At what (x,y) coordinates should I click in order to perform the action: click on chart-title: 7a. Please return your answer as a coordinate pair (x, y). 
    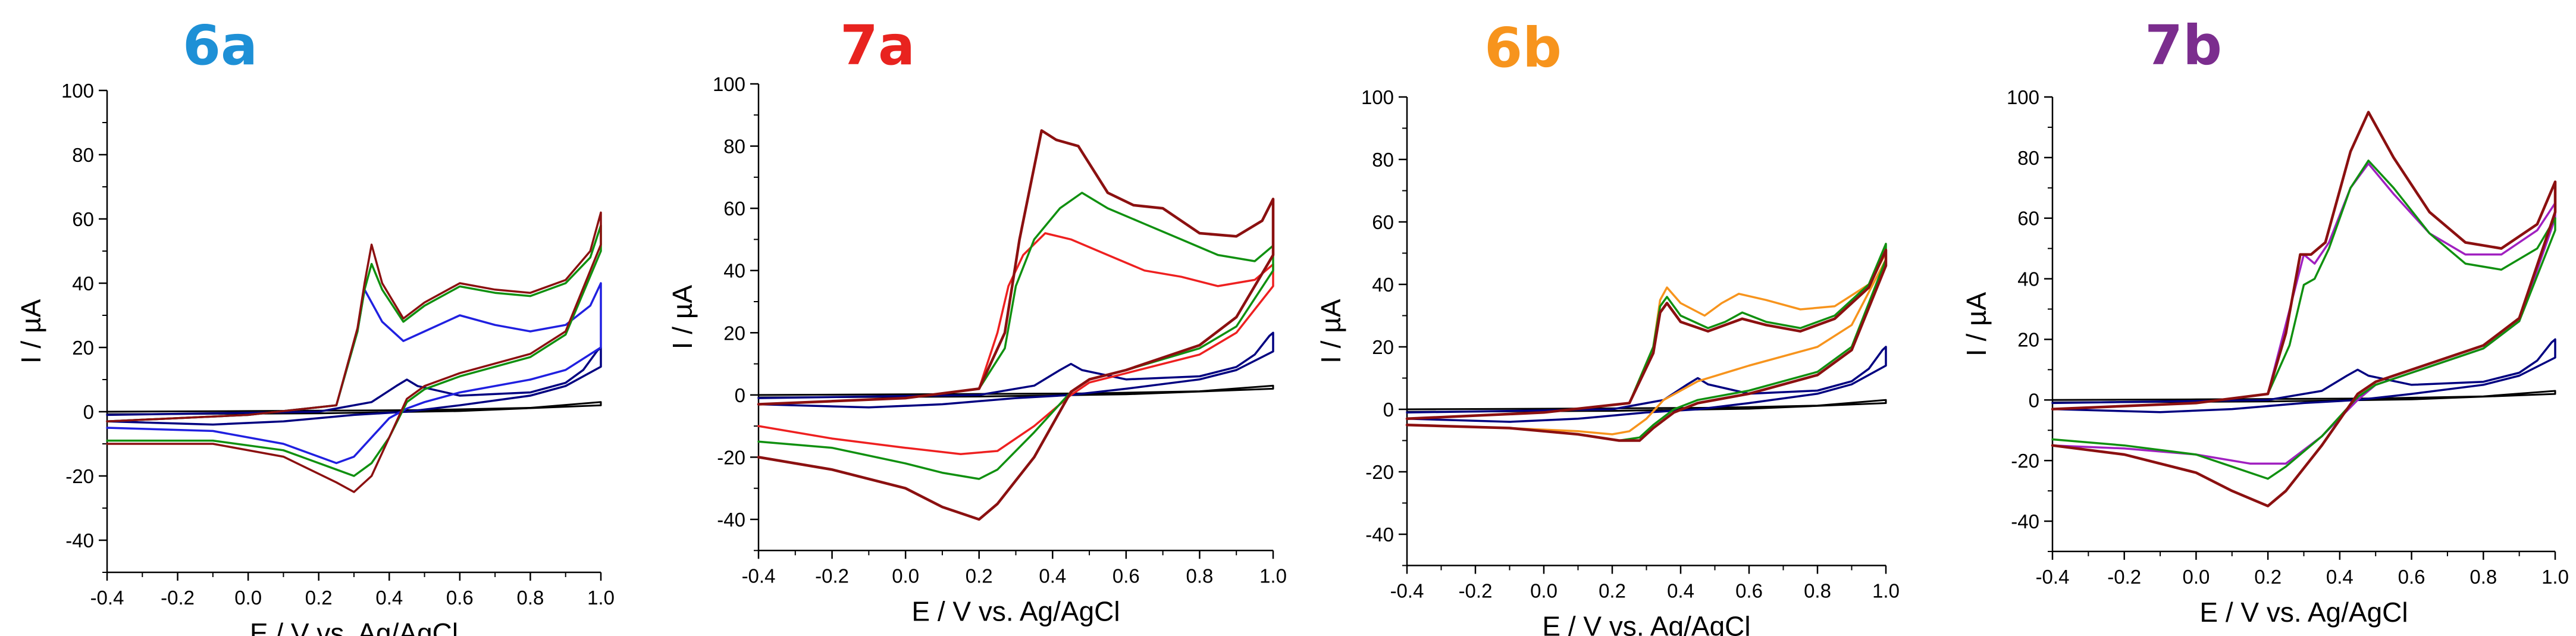
    Looking at the image, I should click on (878, 45).